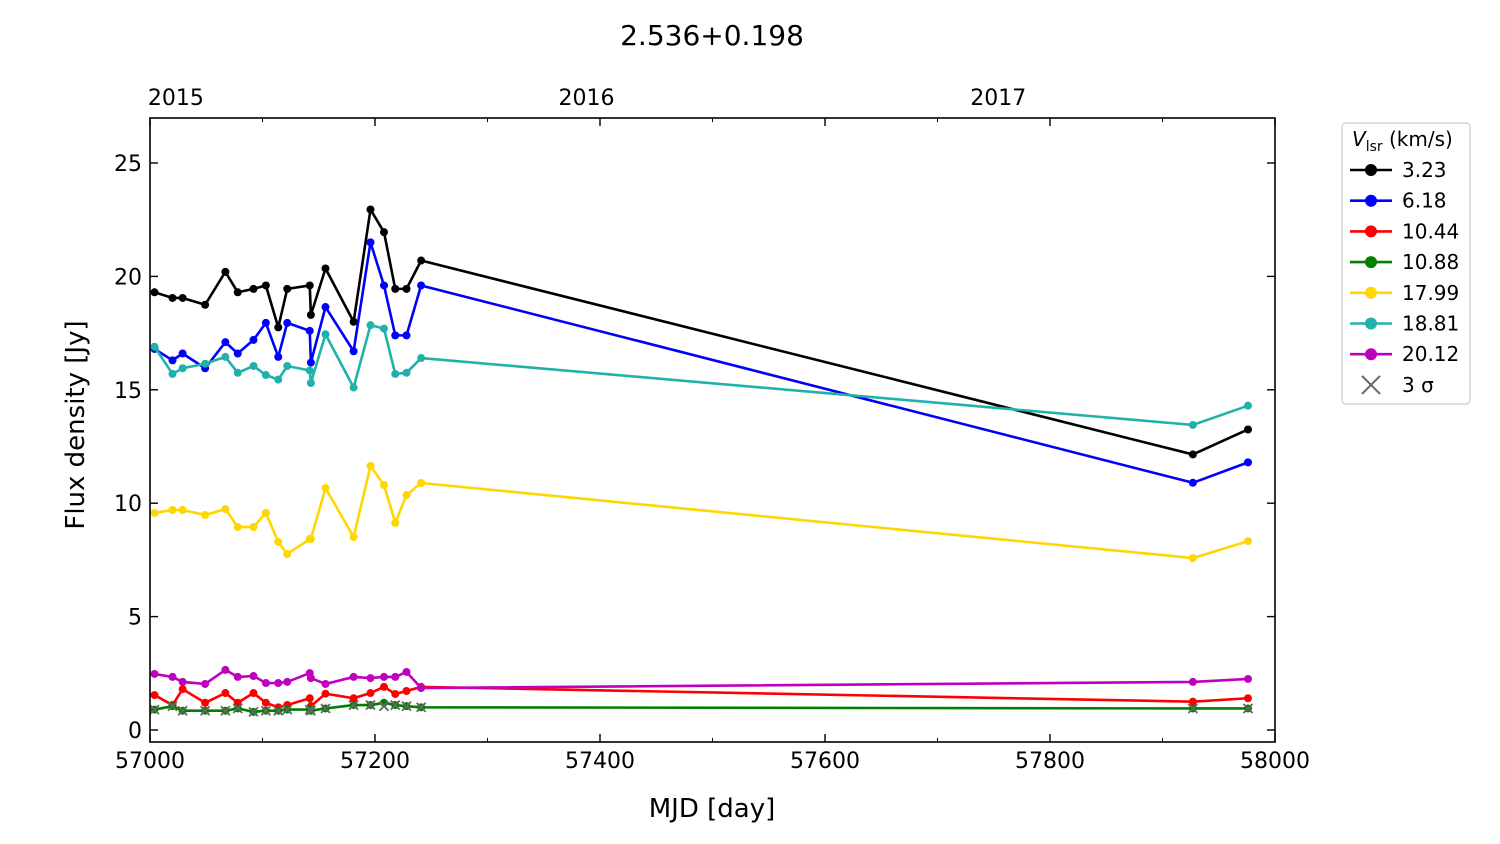  What do you see at coordinates (1275, 761) in the screenshot?
I see `x-tick-label: 58000` at bounding box center [1275, 761].